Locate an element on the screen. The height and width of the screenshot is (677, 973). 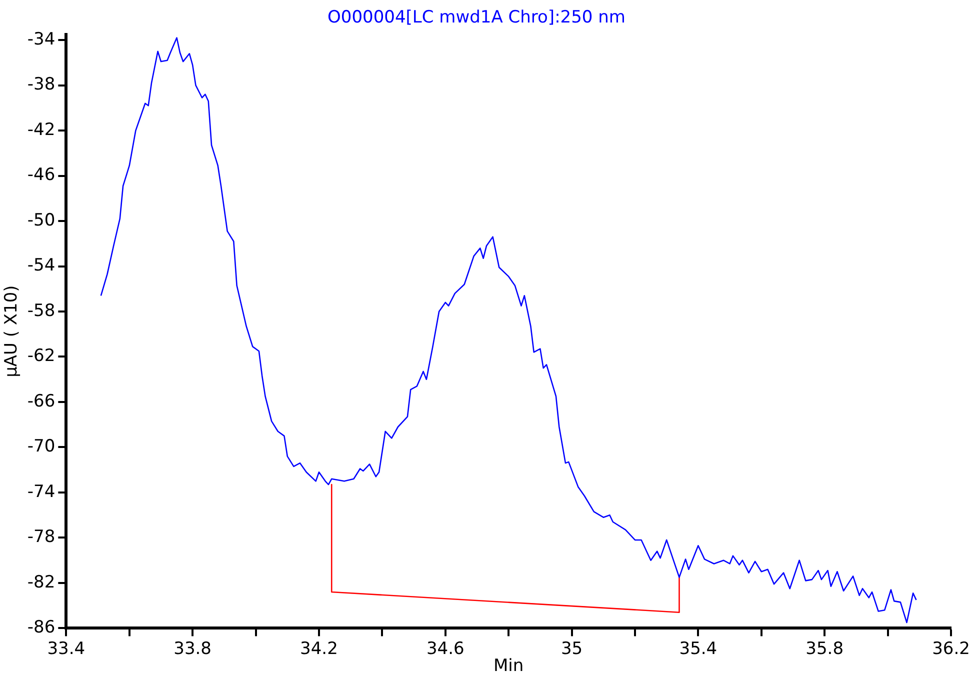
x-tick-label: 34.6 is located at coordinates (445, 648).